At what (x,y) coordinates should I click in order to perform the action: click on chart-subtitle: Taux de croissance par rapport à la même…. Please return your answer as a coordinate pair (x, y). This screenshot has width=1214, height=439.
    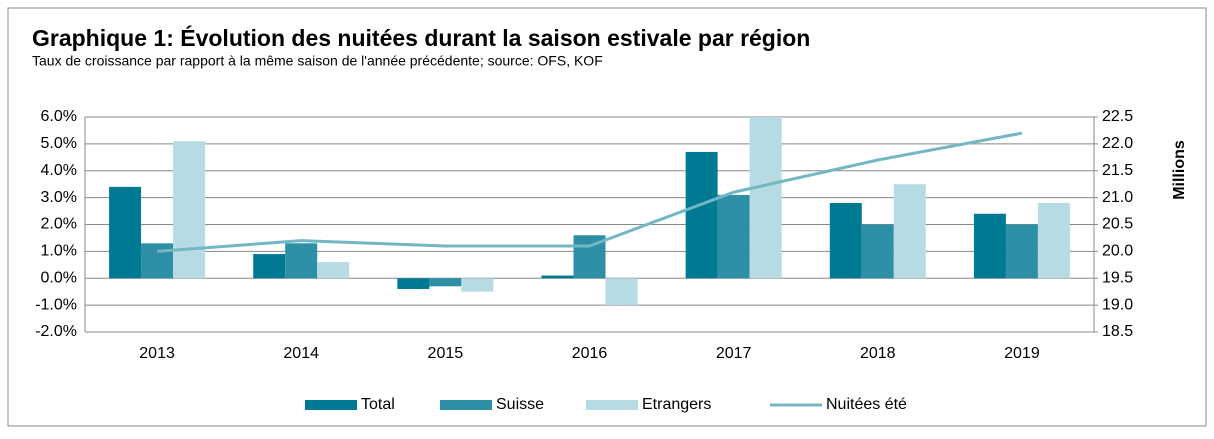
    Looking at the image, I should click on (317, 61).